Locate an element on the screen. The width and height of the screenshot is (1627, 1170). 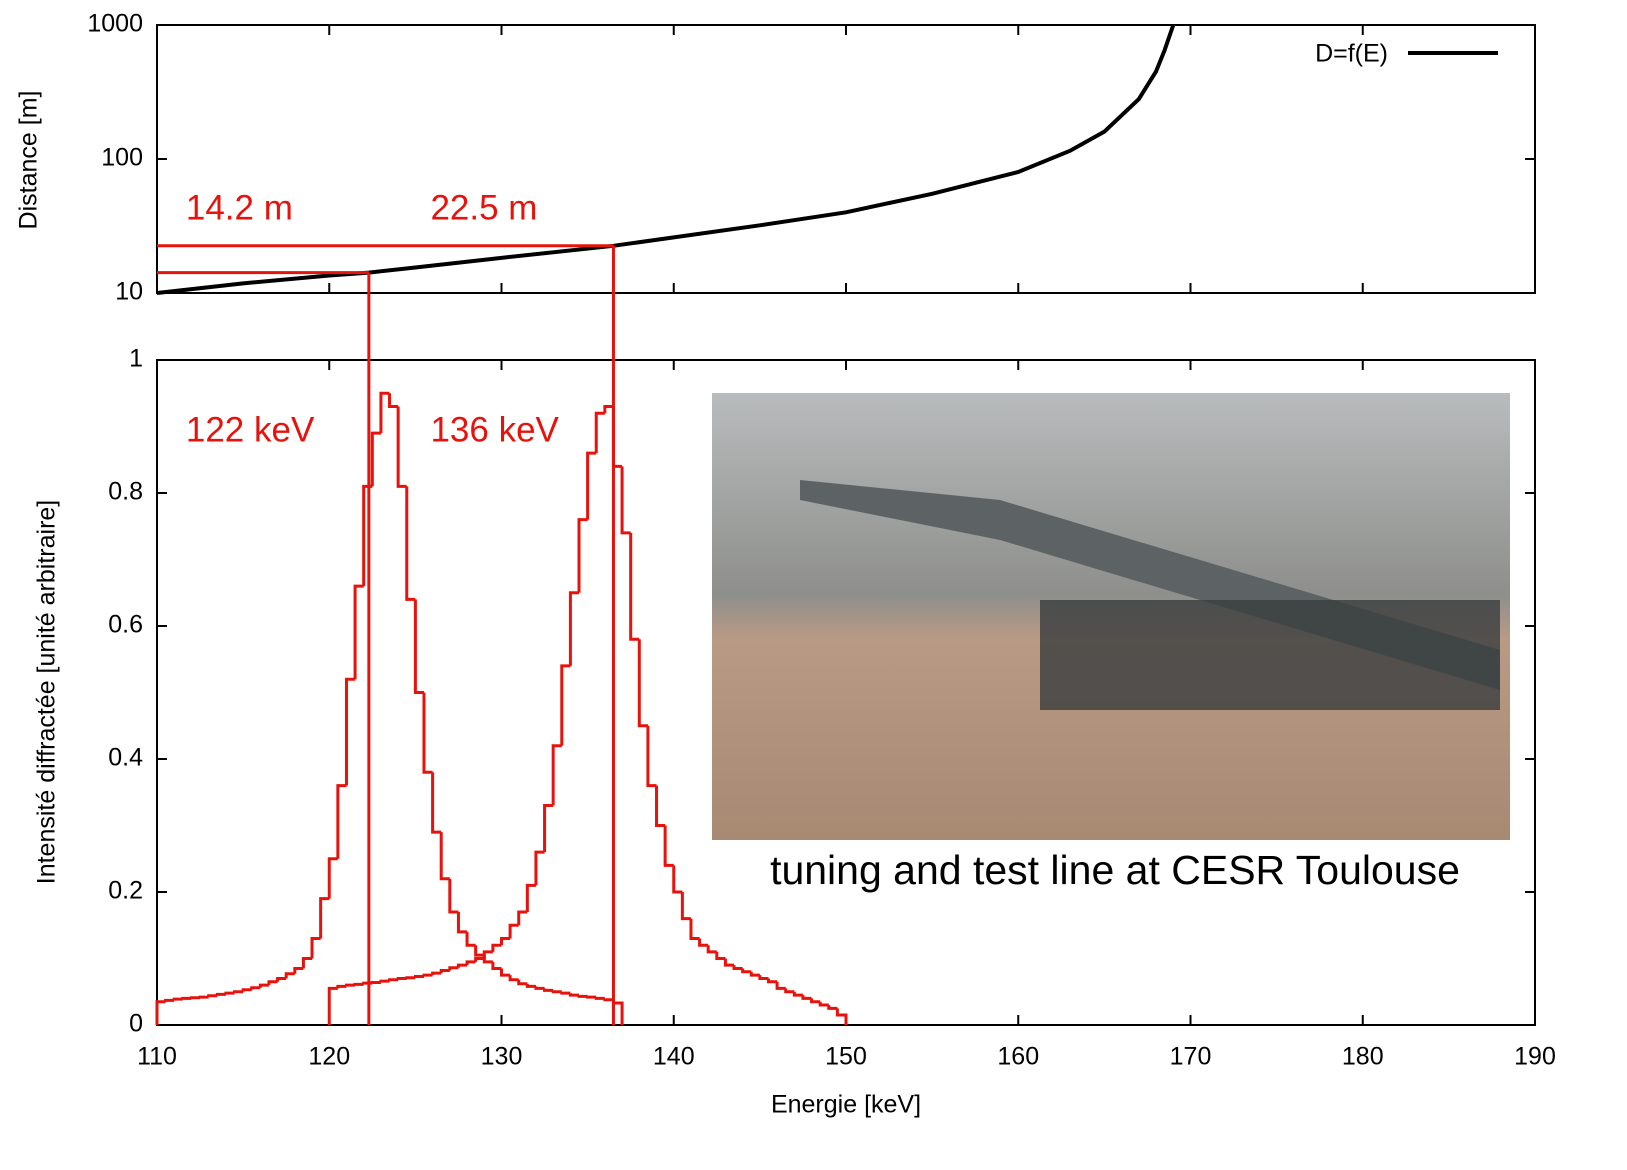
y-tick-label: 10 is located at coordinates (129, 292).